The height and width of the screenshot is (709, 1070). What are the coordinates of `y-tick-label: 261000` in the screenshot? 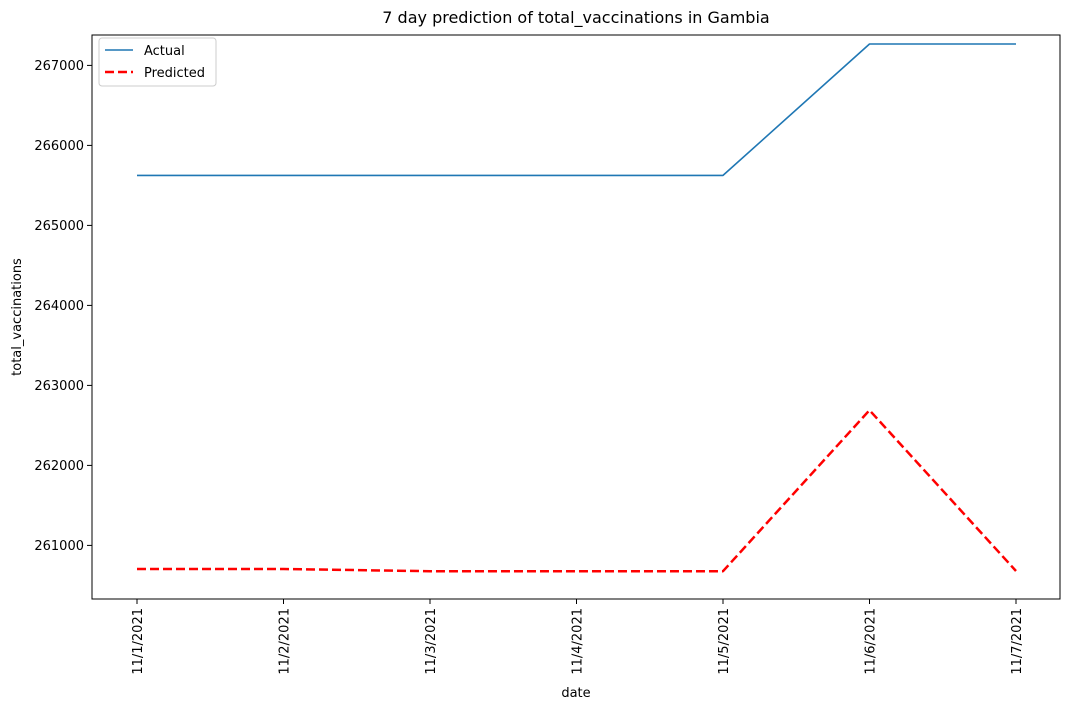 It's located at (59, 546).